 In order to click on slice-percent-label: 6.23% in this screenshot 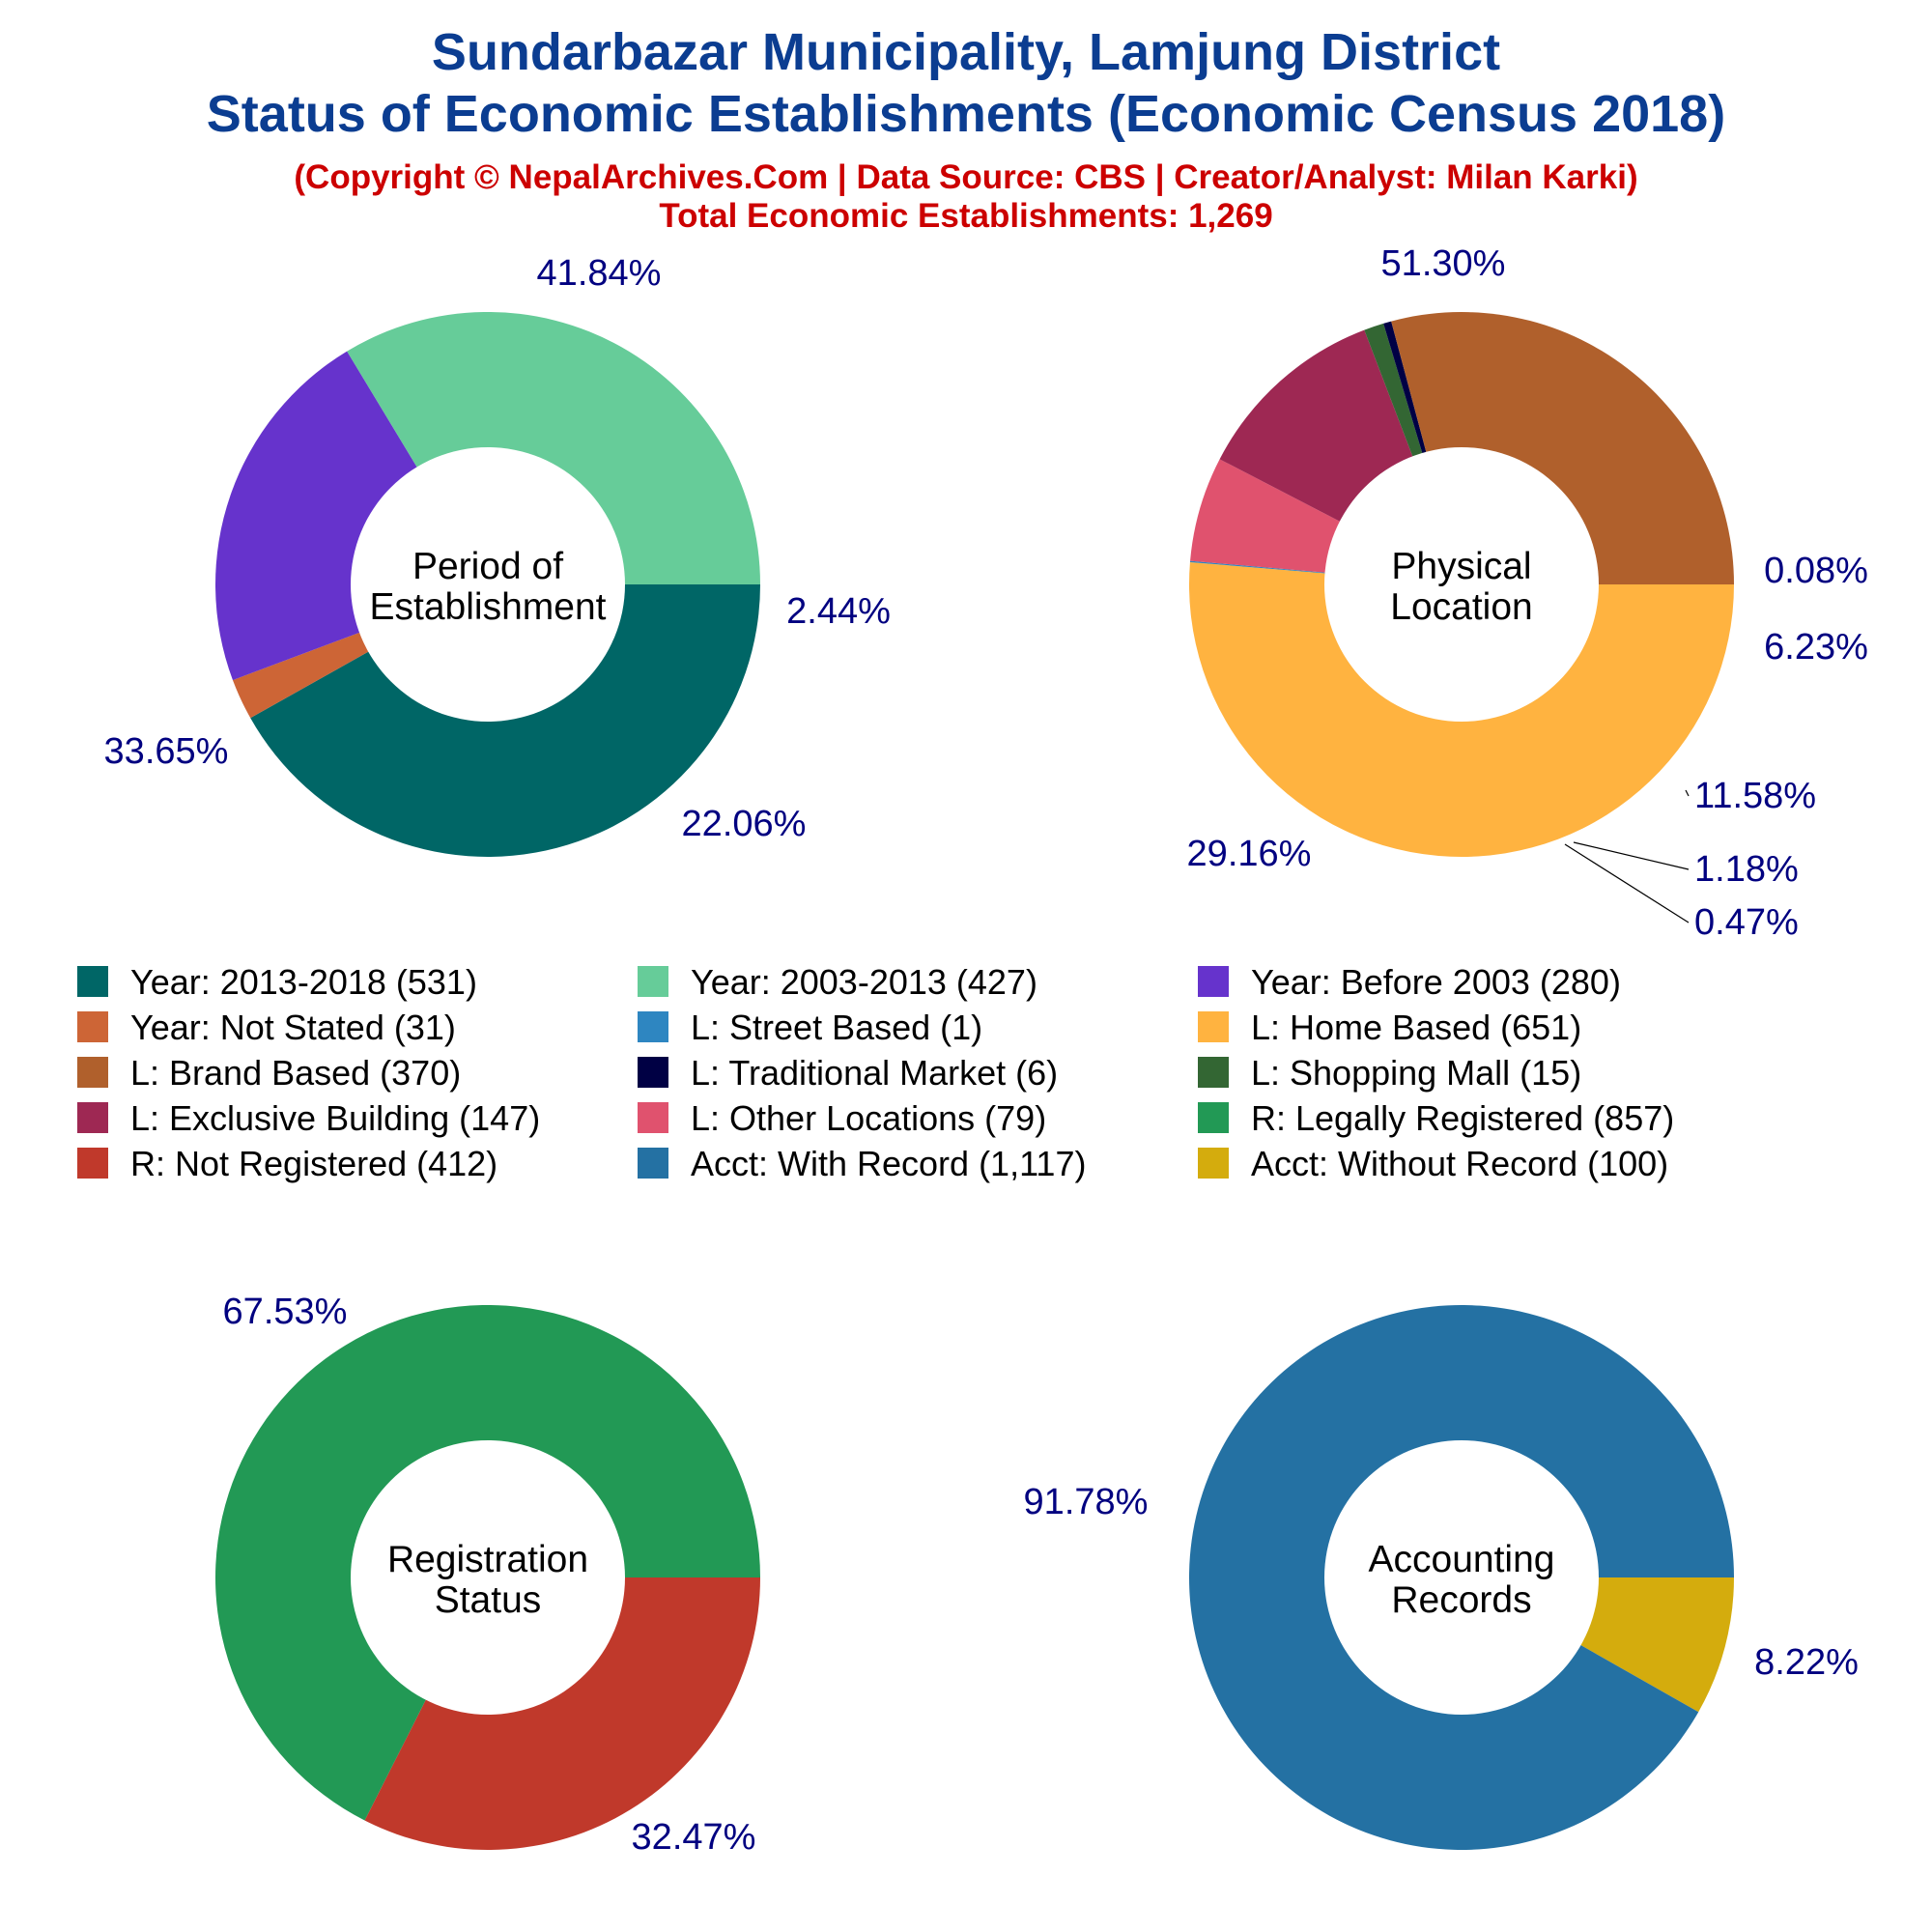, I will do `click(1816, 647)`.